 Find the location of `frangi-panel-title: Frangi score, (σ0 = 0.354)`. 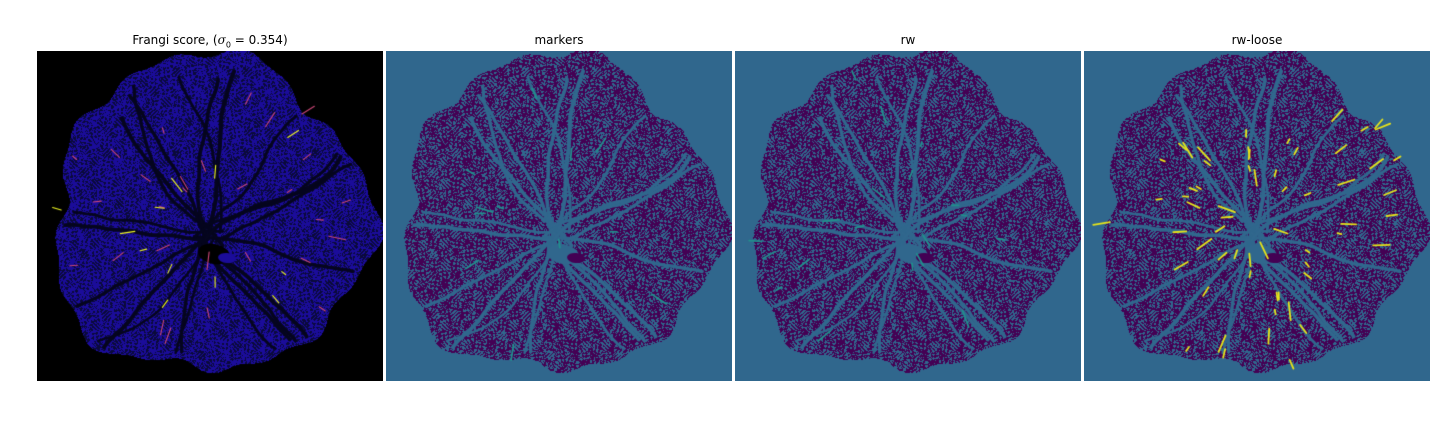

frangi-panel-title: Frangi score, (σ0 = 0.354) is located at coordinates (210, 41).